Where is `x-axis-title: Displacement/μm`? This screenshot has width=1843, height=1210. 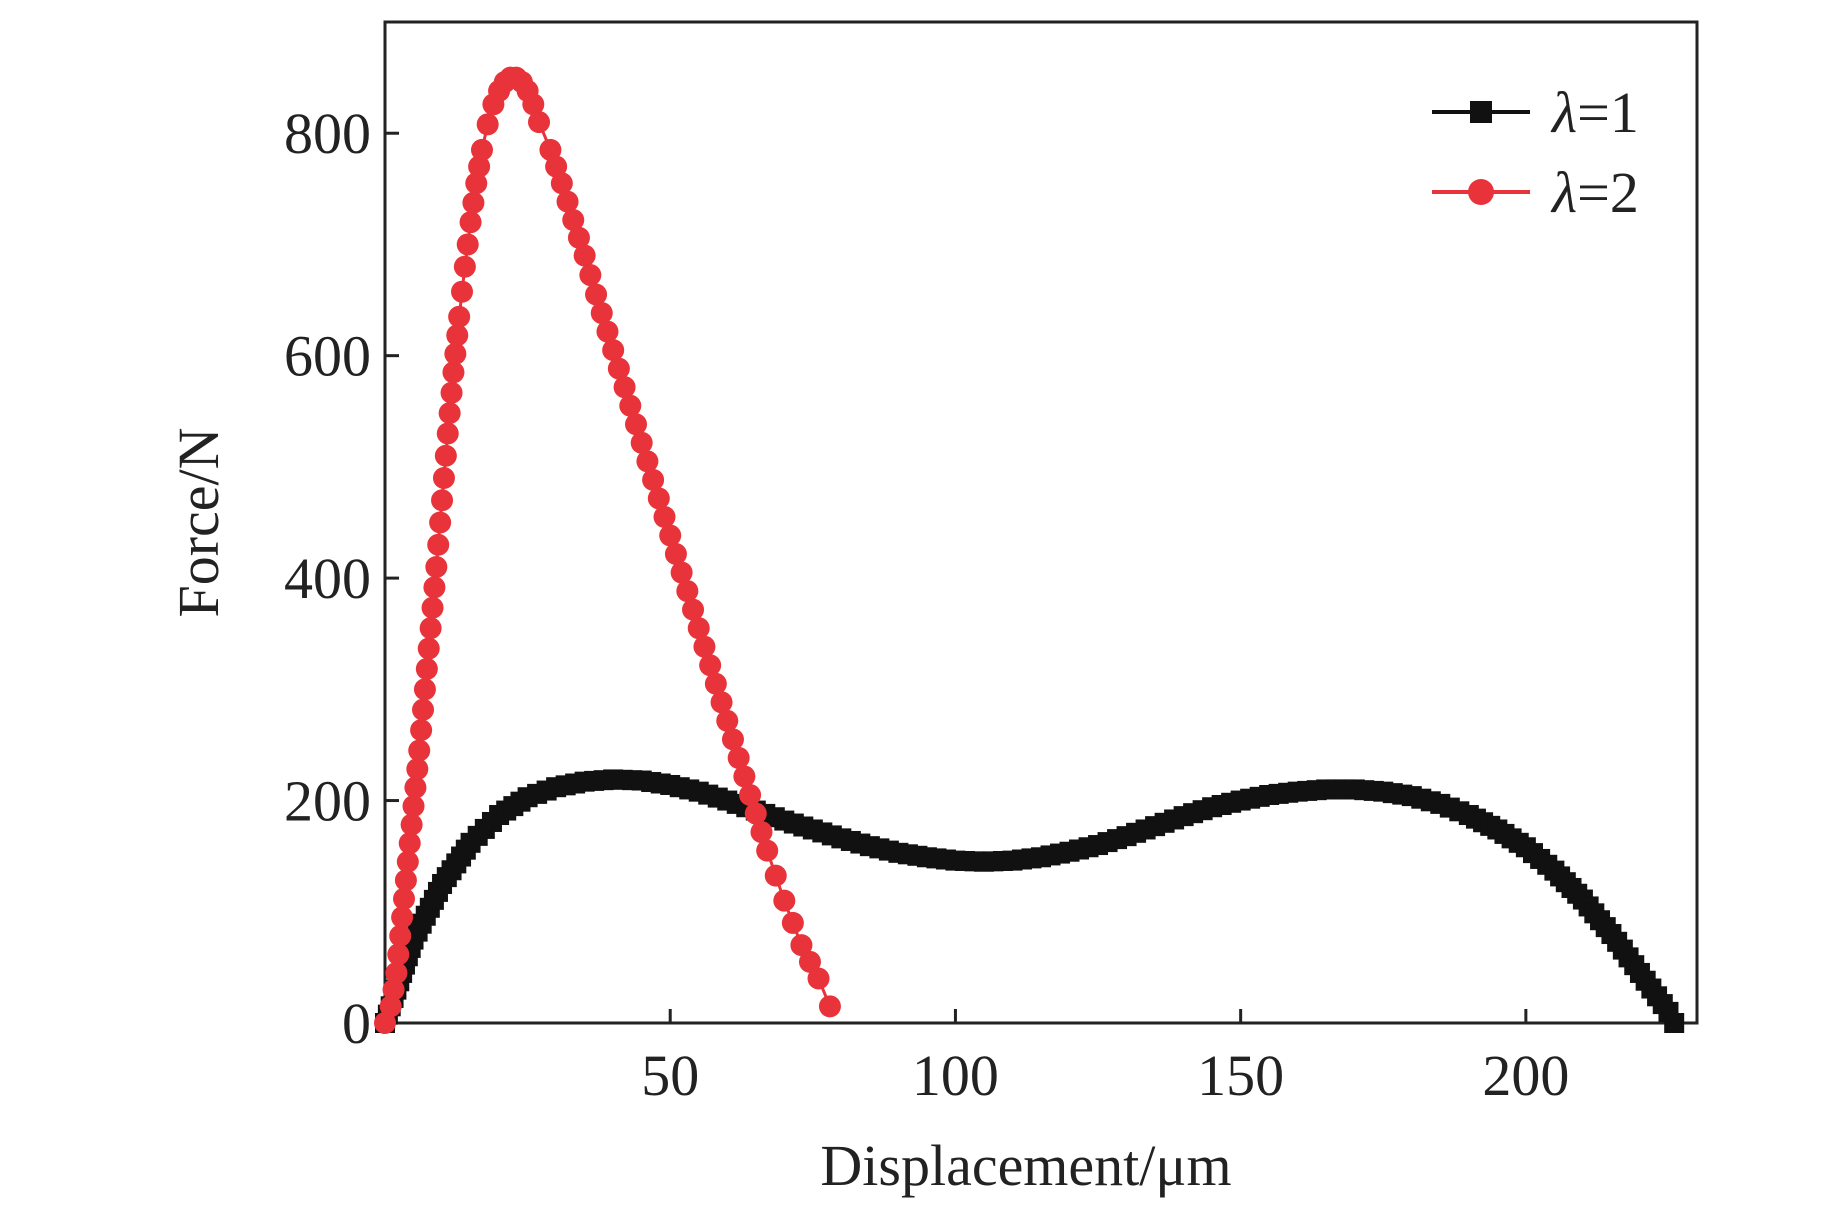 x-axis-title: Displacement/μm is located at coordinates (1025, 1165).